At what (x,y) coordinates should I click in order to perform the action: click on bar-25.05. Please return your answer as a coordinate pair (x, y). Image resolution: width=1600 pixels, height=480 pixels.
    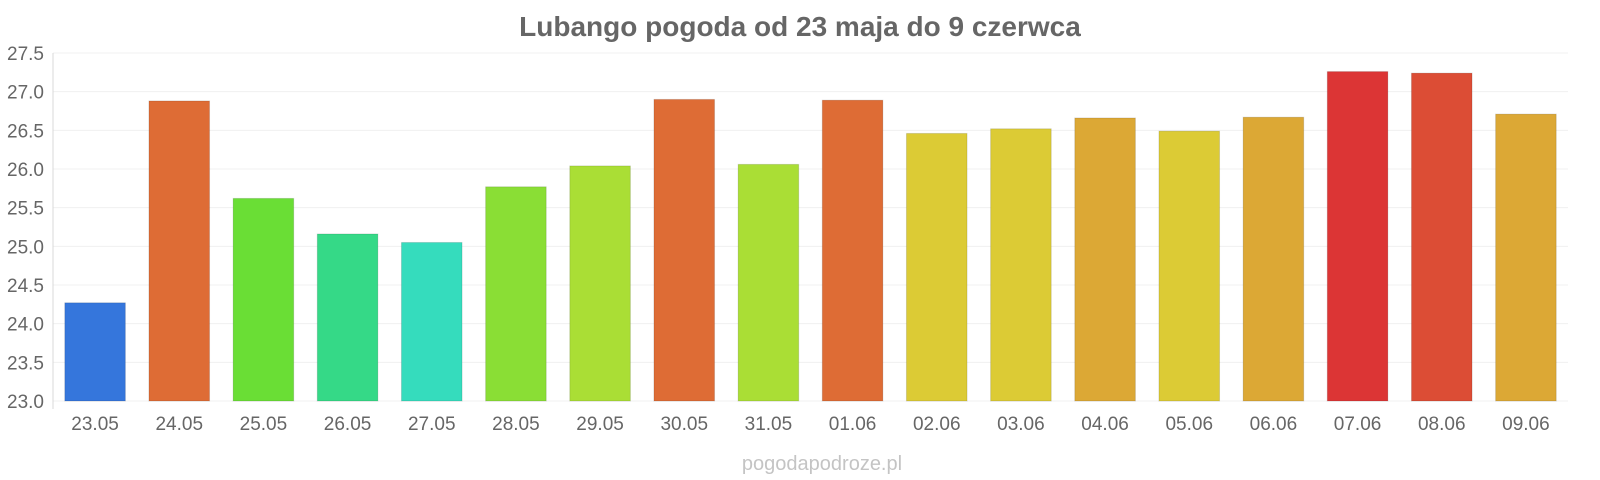
    Looking at the image, I should click on (263, 299).